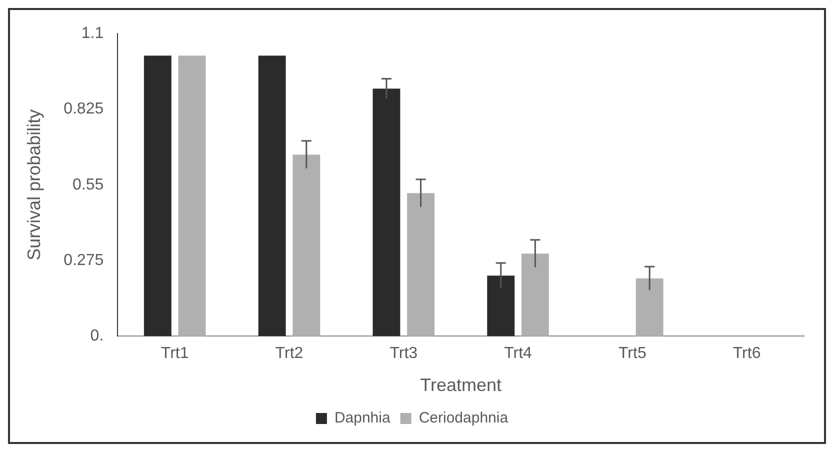 This screenshot has height=450, width=832. Describe the element at coordinates (632, 353) in the screenshot. I see `x-tick-label: Trt5` at that location.